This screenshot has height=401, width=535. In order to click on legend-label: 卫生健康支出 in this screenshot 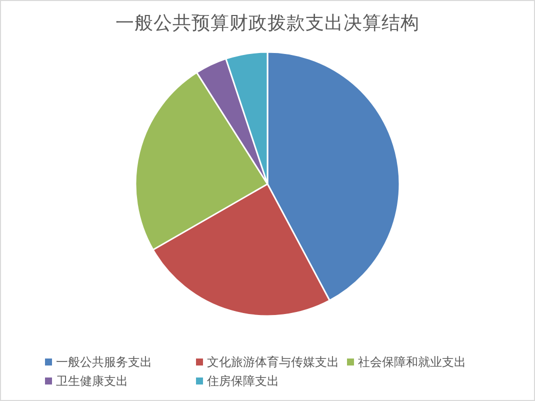, I will do `click(92, 381)`.